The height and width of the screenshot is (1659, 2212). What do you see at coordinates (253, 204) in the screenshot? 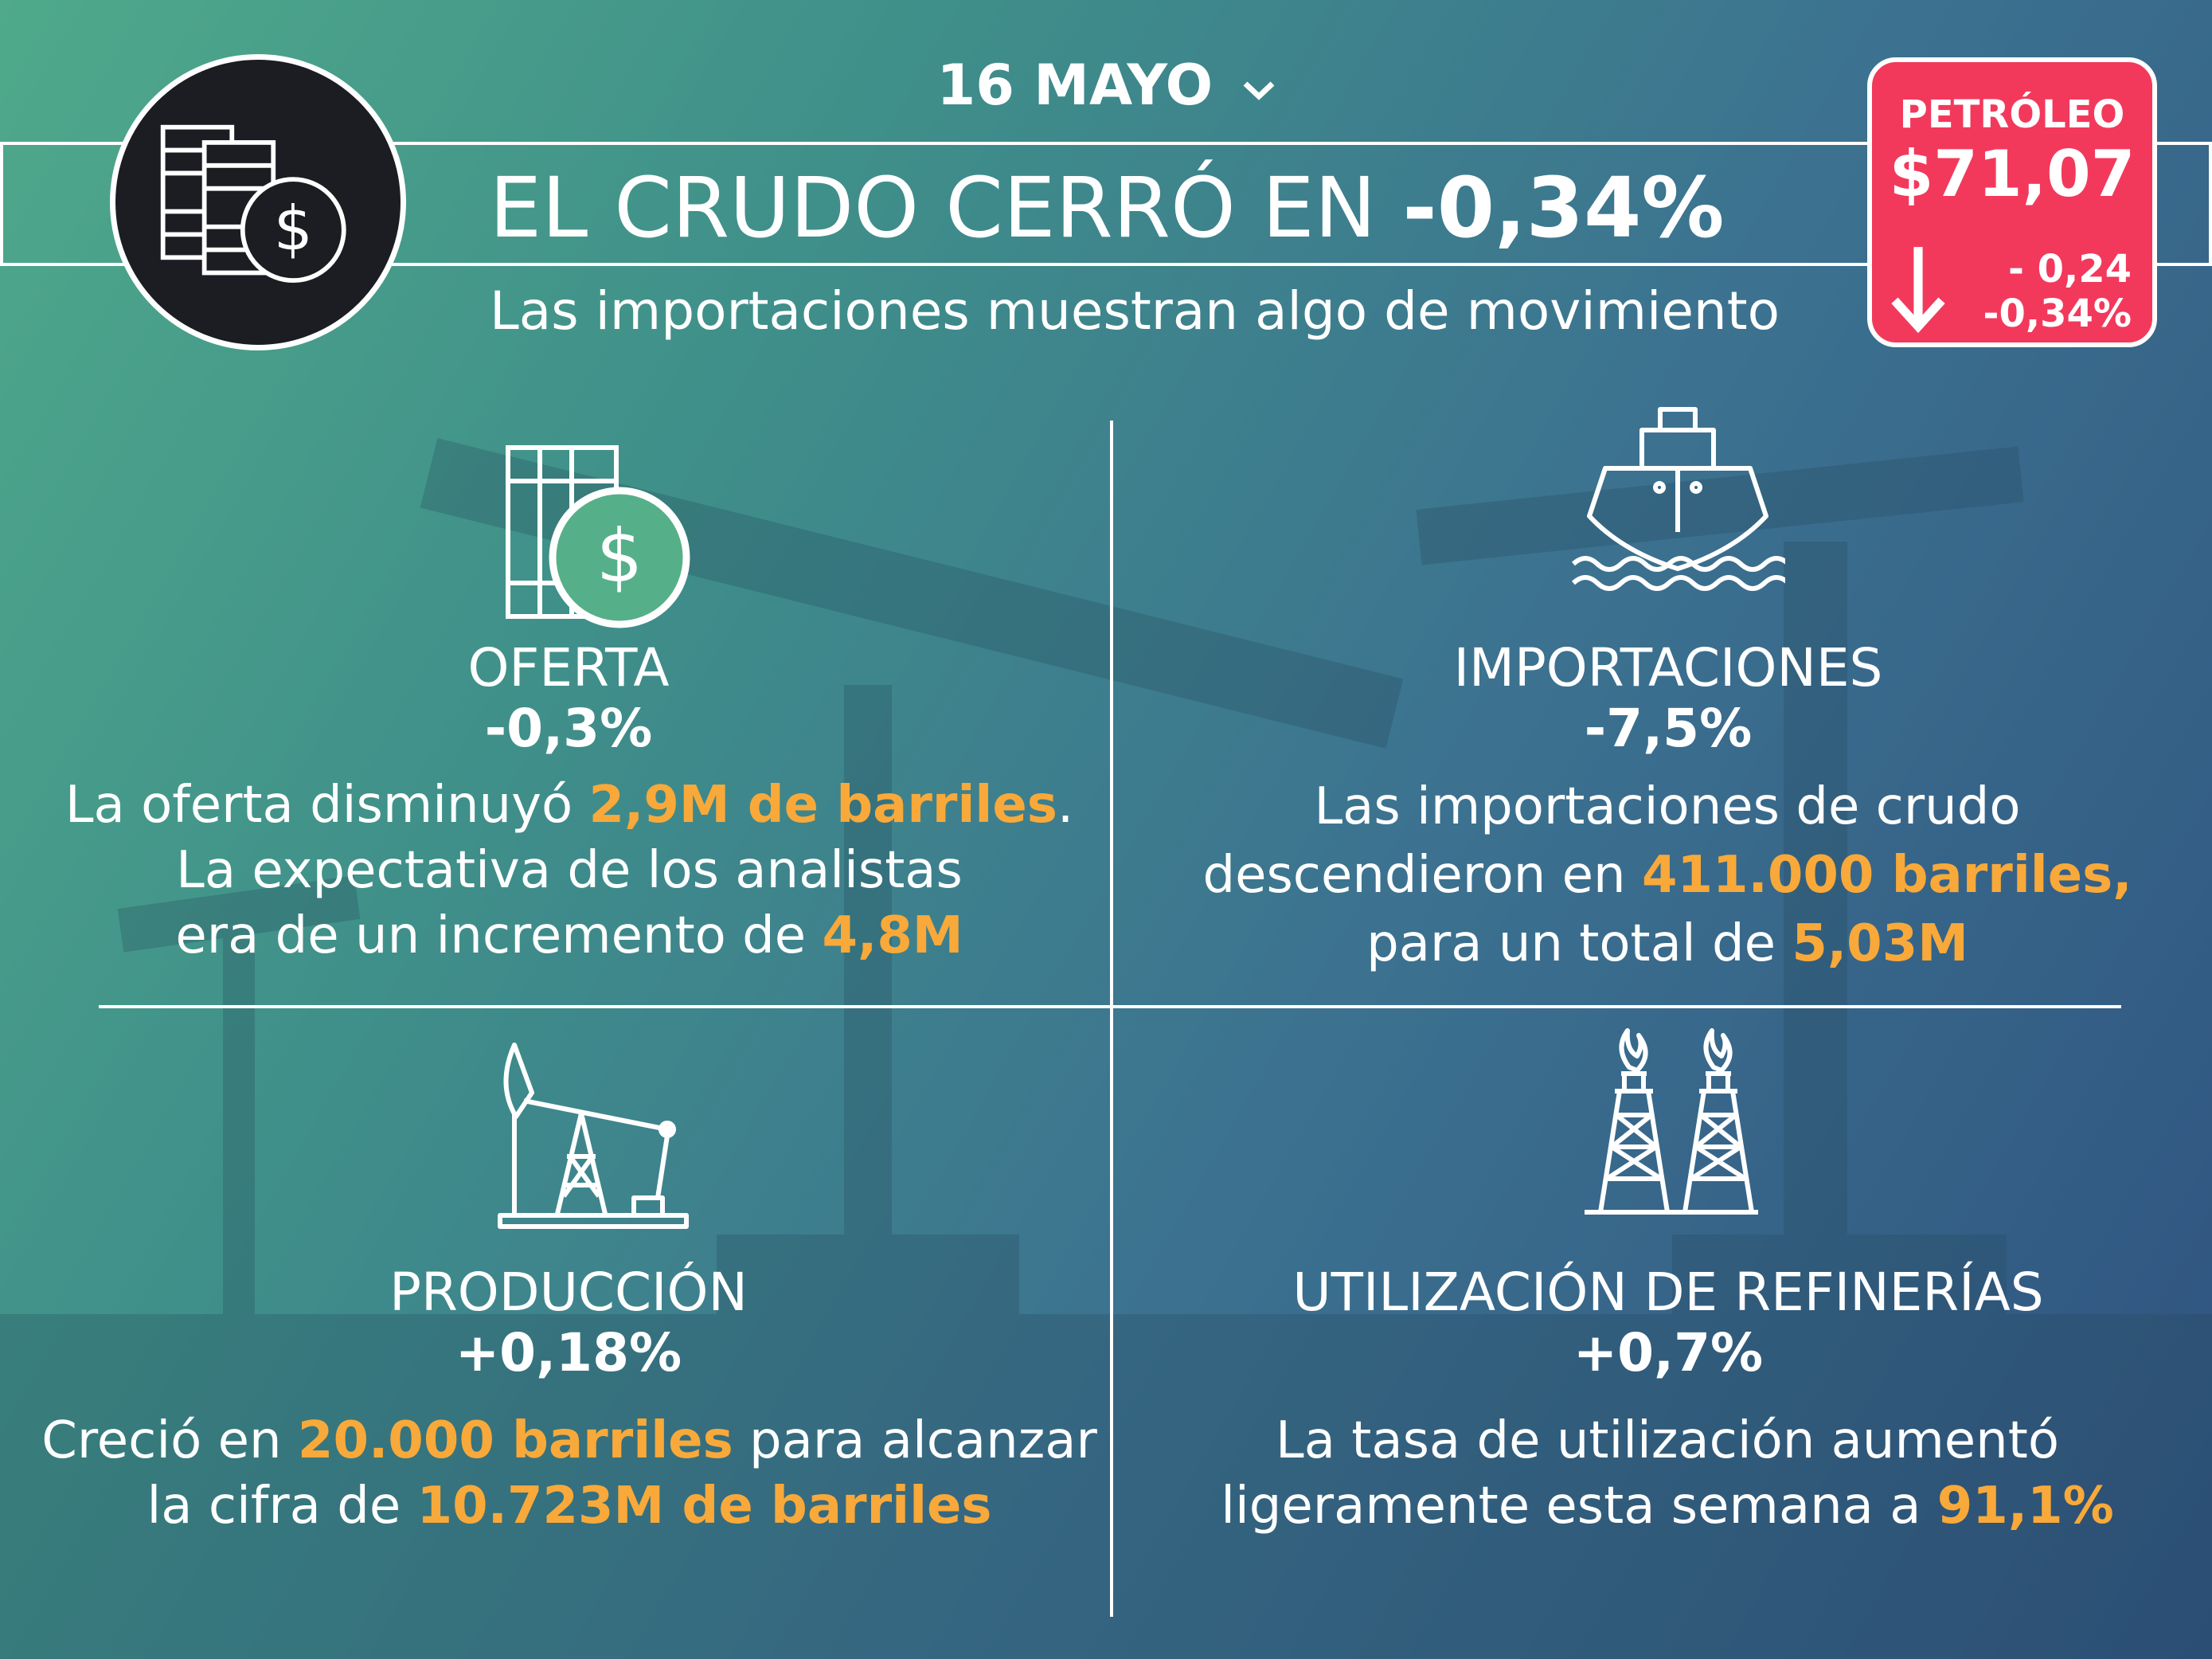
I see `oil-barrels-dollar-icon: $` at bounding box center [253, 204].